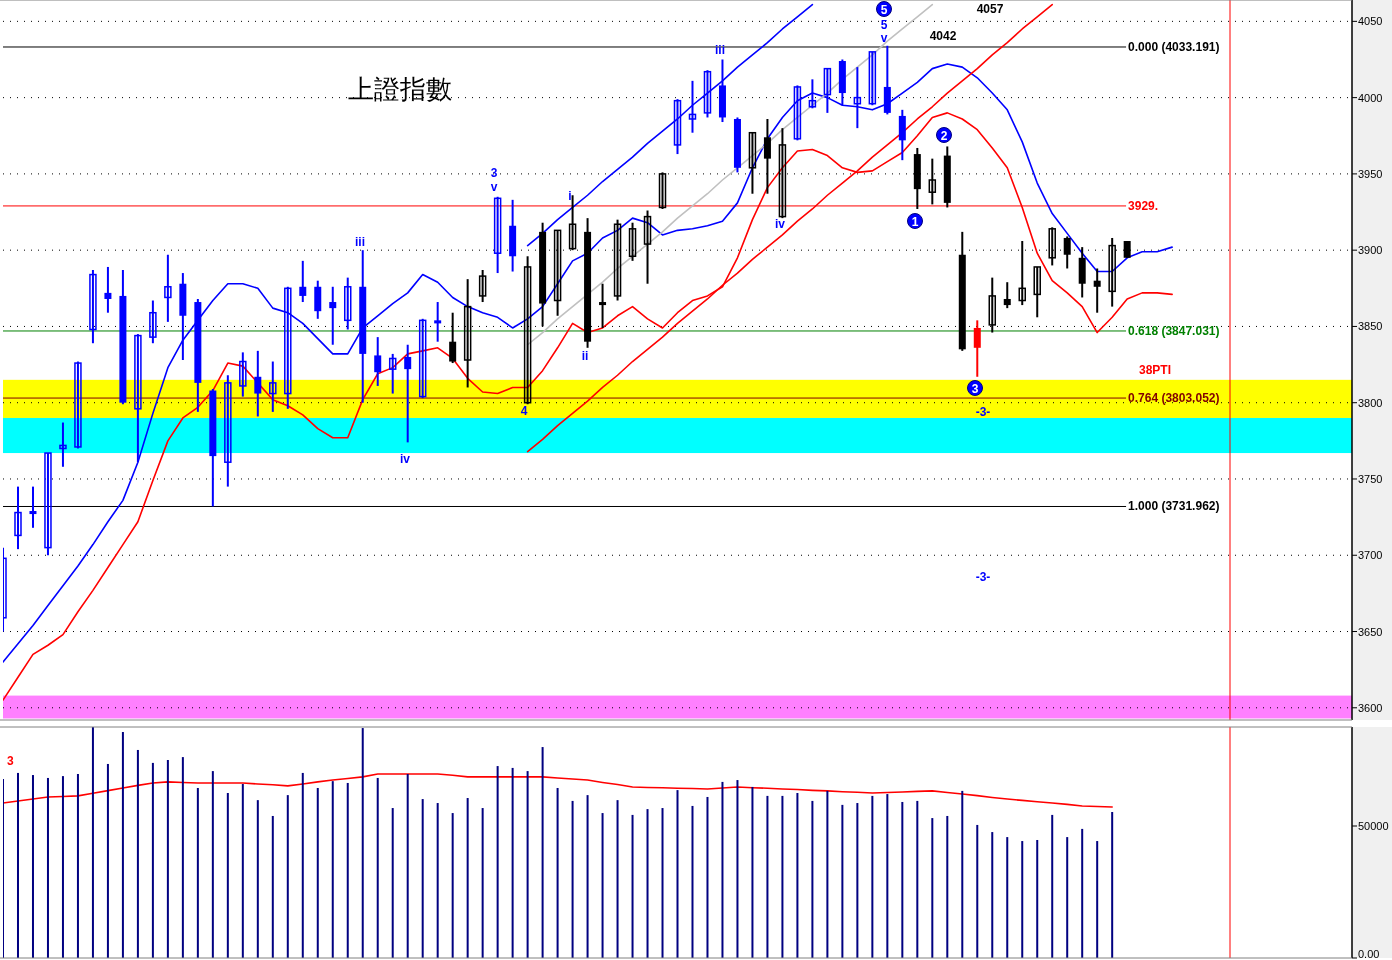 This screenshot has width=1392, height=960. I want to click on ref-line-label: 3929., so click(1143, 205).